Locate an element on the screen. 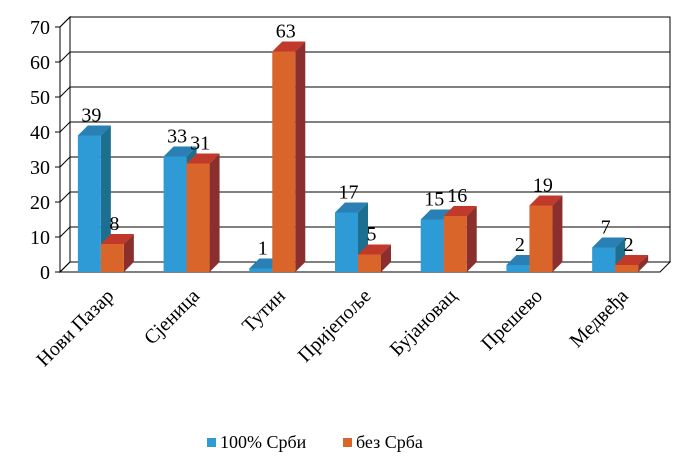 The height and width of the screenshot is (463, 681). data-label-1-5: 19 is located at coordinates (543, 186).